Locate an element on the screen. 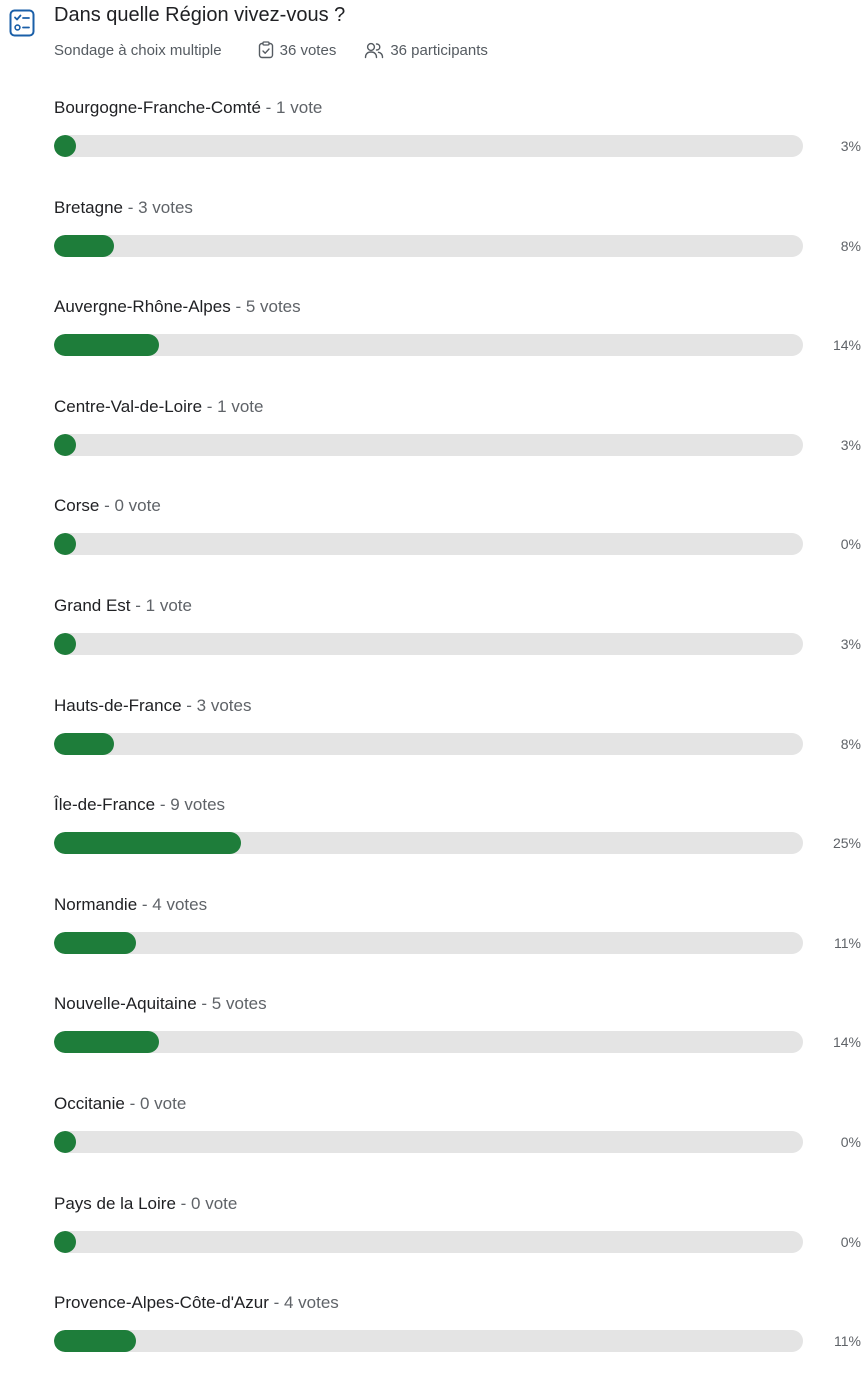 The image size is (864, 1391). poll-title: Dans quelle Région vivez-vous ? is located at coordinates (200, 15).